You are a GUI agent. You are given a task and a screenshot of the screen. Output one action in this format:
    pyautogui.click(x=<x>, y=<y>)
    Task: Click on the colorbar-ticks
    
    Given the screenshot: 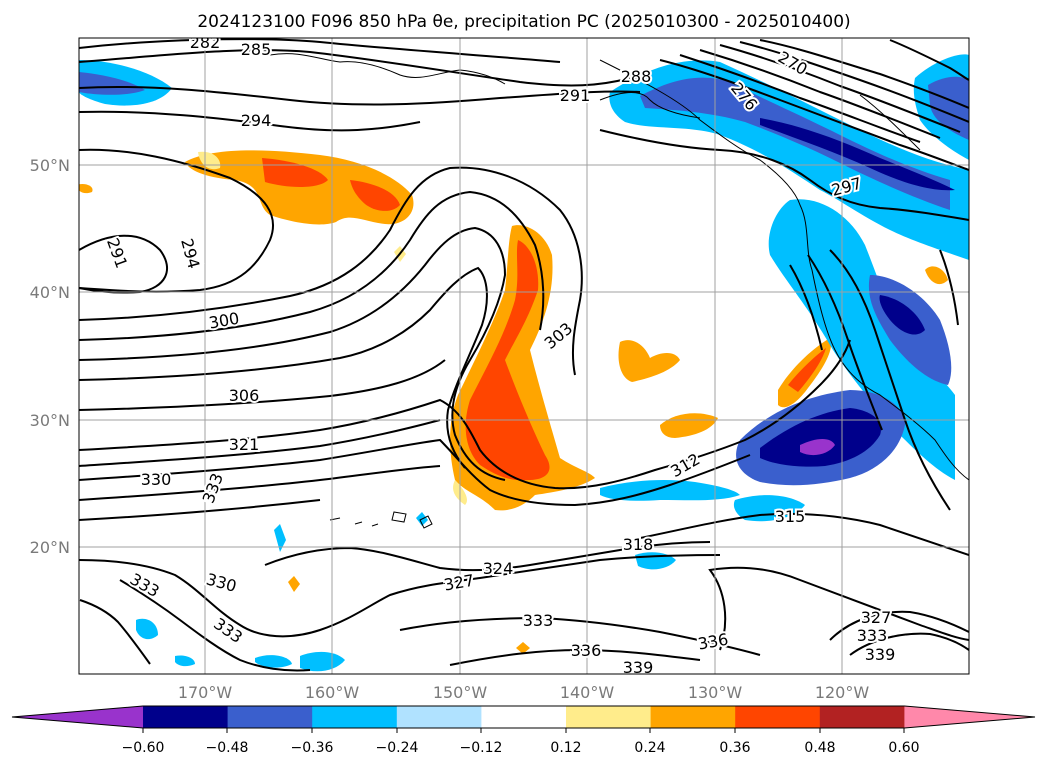 What is the action you would take?
    pyautogui.click(x=523, y=730)
    